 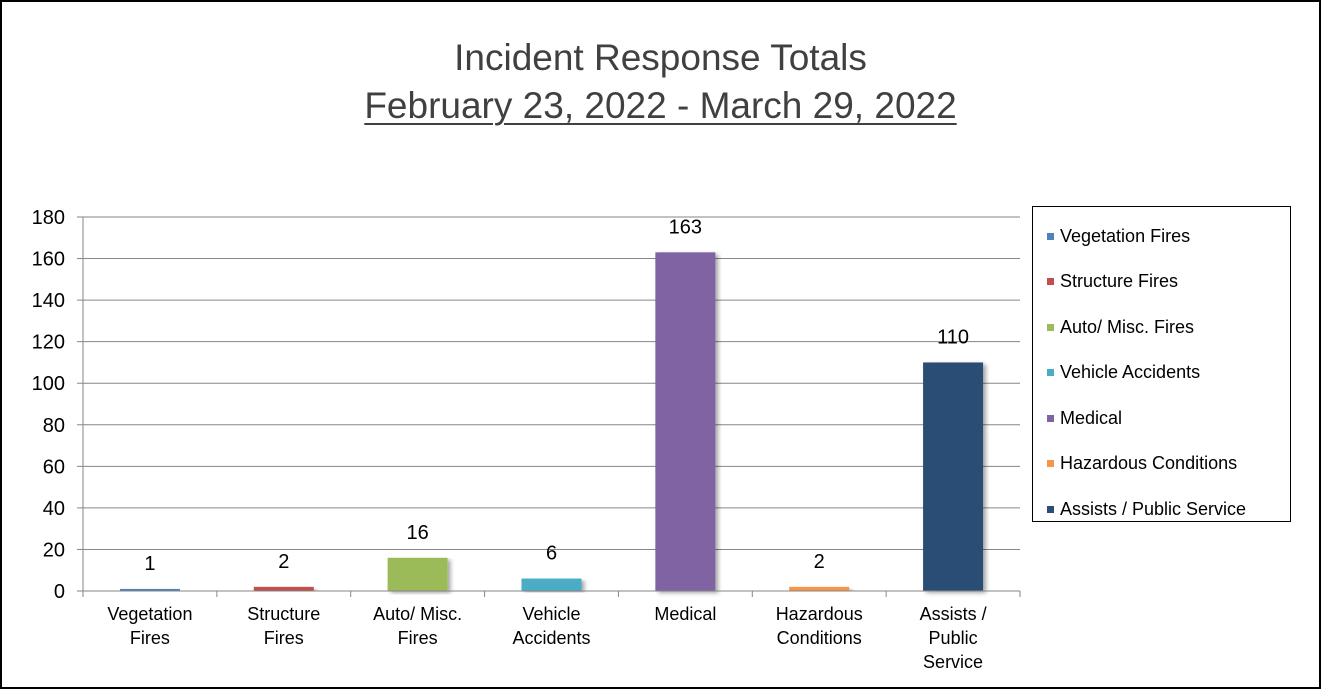 What do you see at coordinates (149, 614) in the screenshot?
I see `x-tick-label: Vegetation` at bounding box center [149, 614].